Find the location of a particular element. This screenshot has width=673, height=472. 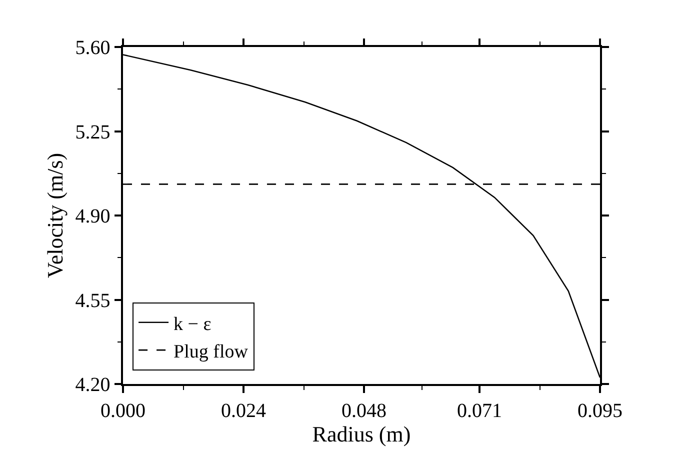

legend-label: Plug flow is located at coordinates (211, 351).